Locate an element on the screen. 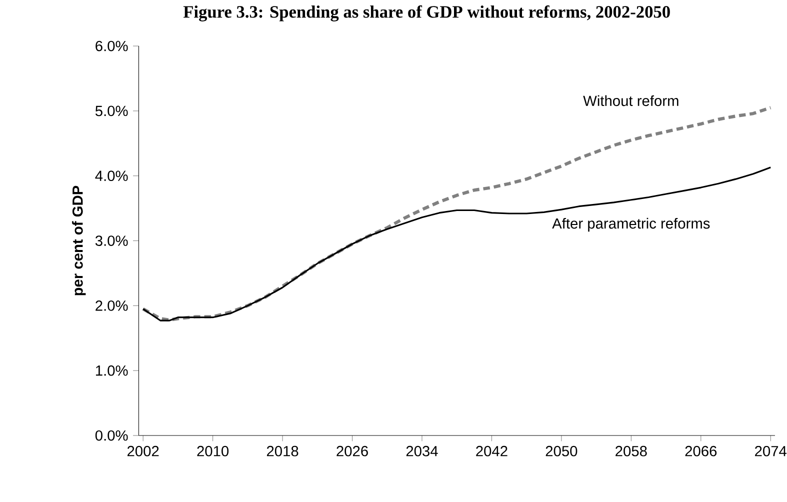  y-tick-label: 4.0% is located at coordinates (111, 175).